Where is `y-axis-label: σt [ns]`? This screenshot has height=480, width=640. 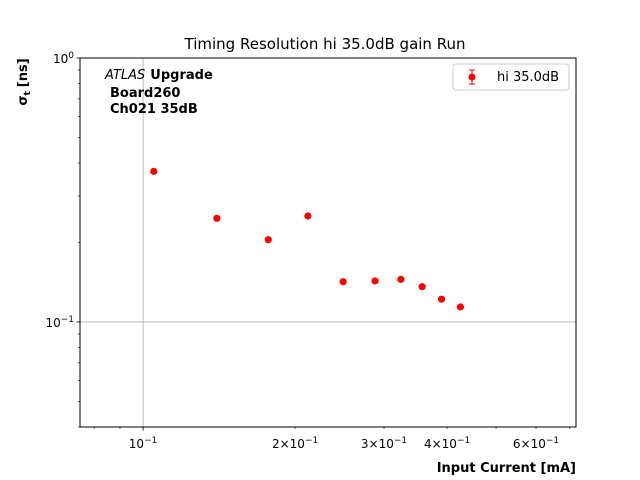
y-axis-label: σt [ns] is located at coordinates (24, 81).